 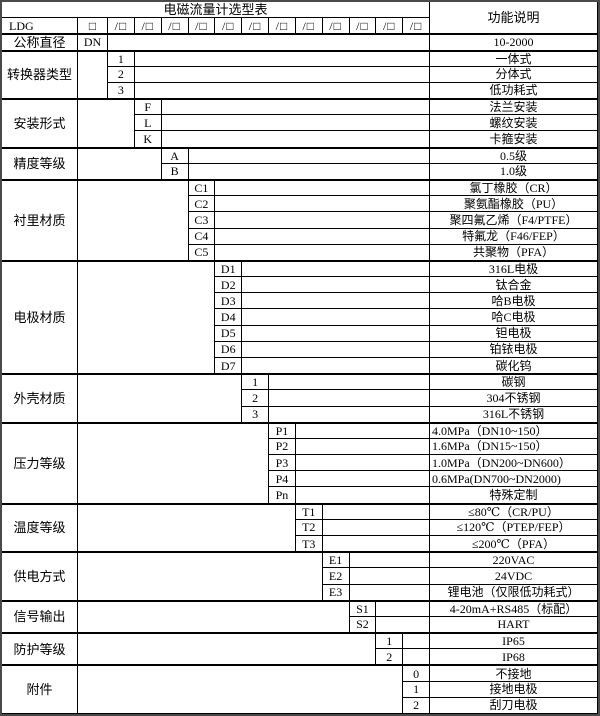 What do you see at coordinates (514, 107) in the screenshot?
I see `desc-cell: 法兰安装` at bounding box center [514, 107].